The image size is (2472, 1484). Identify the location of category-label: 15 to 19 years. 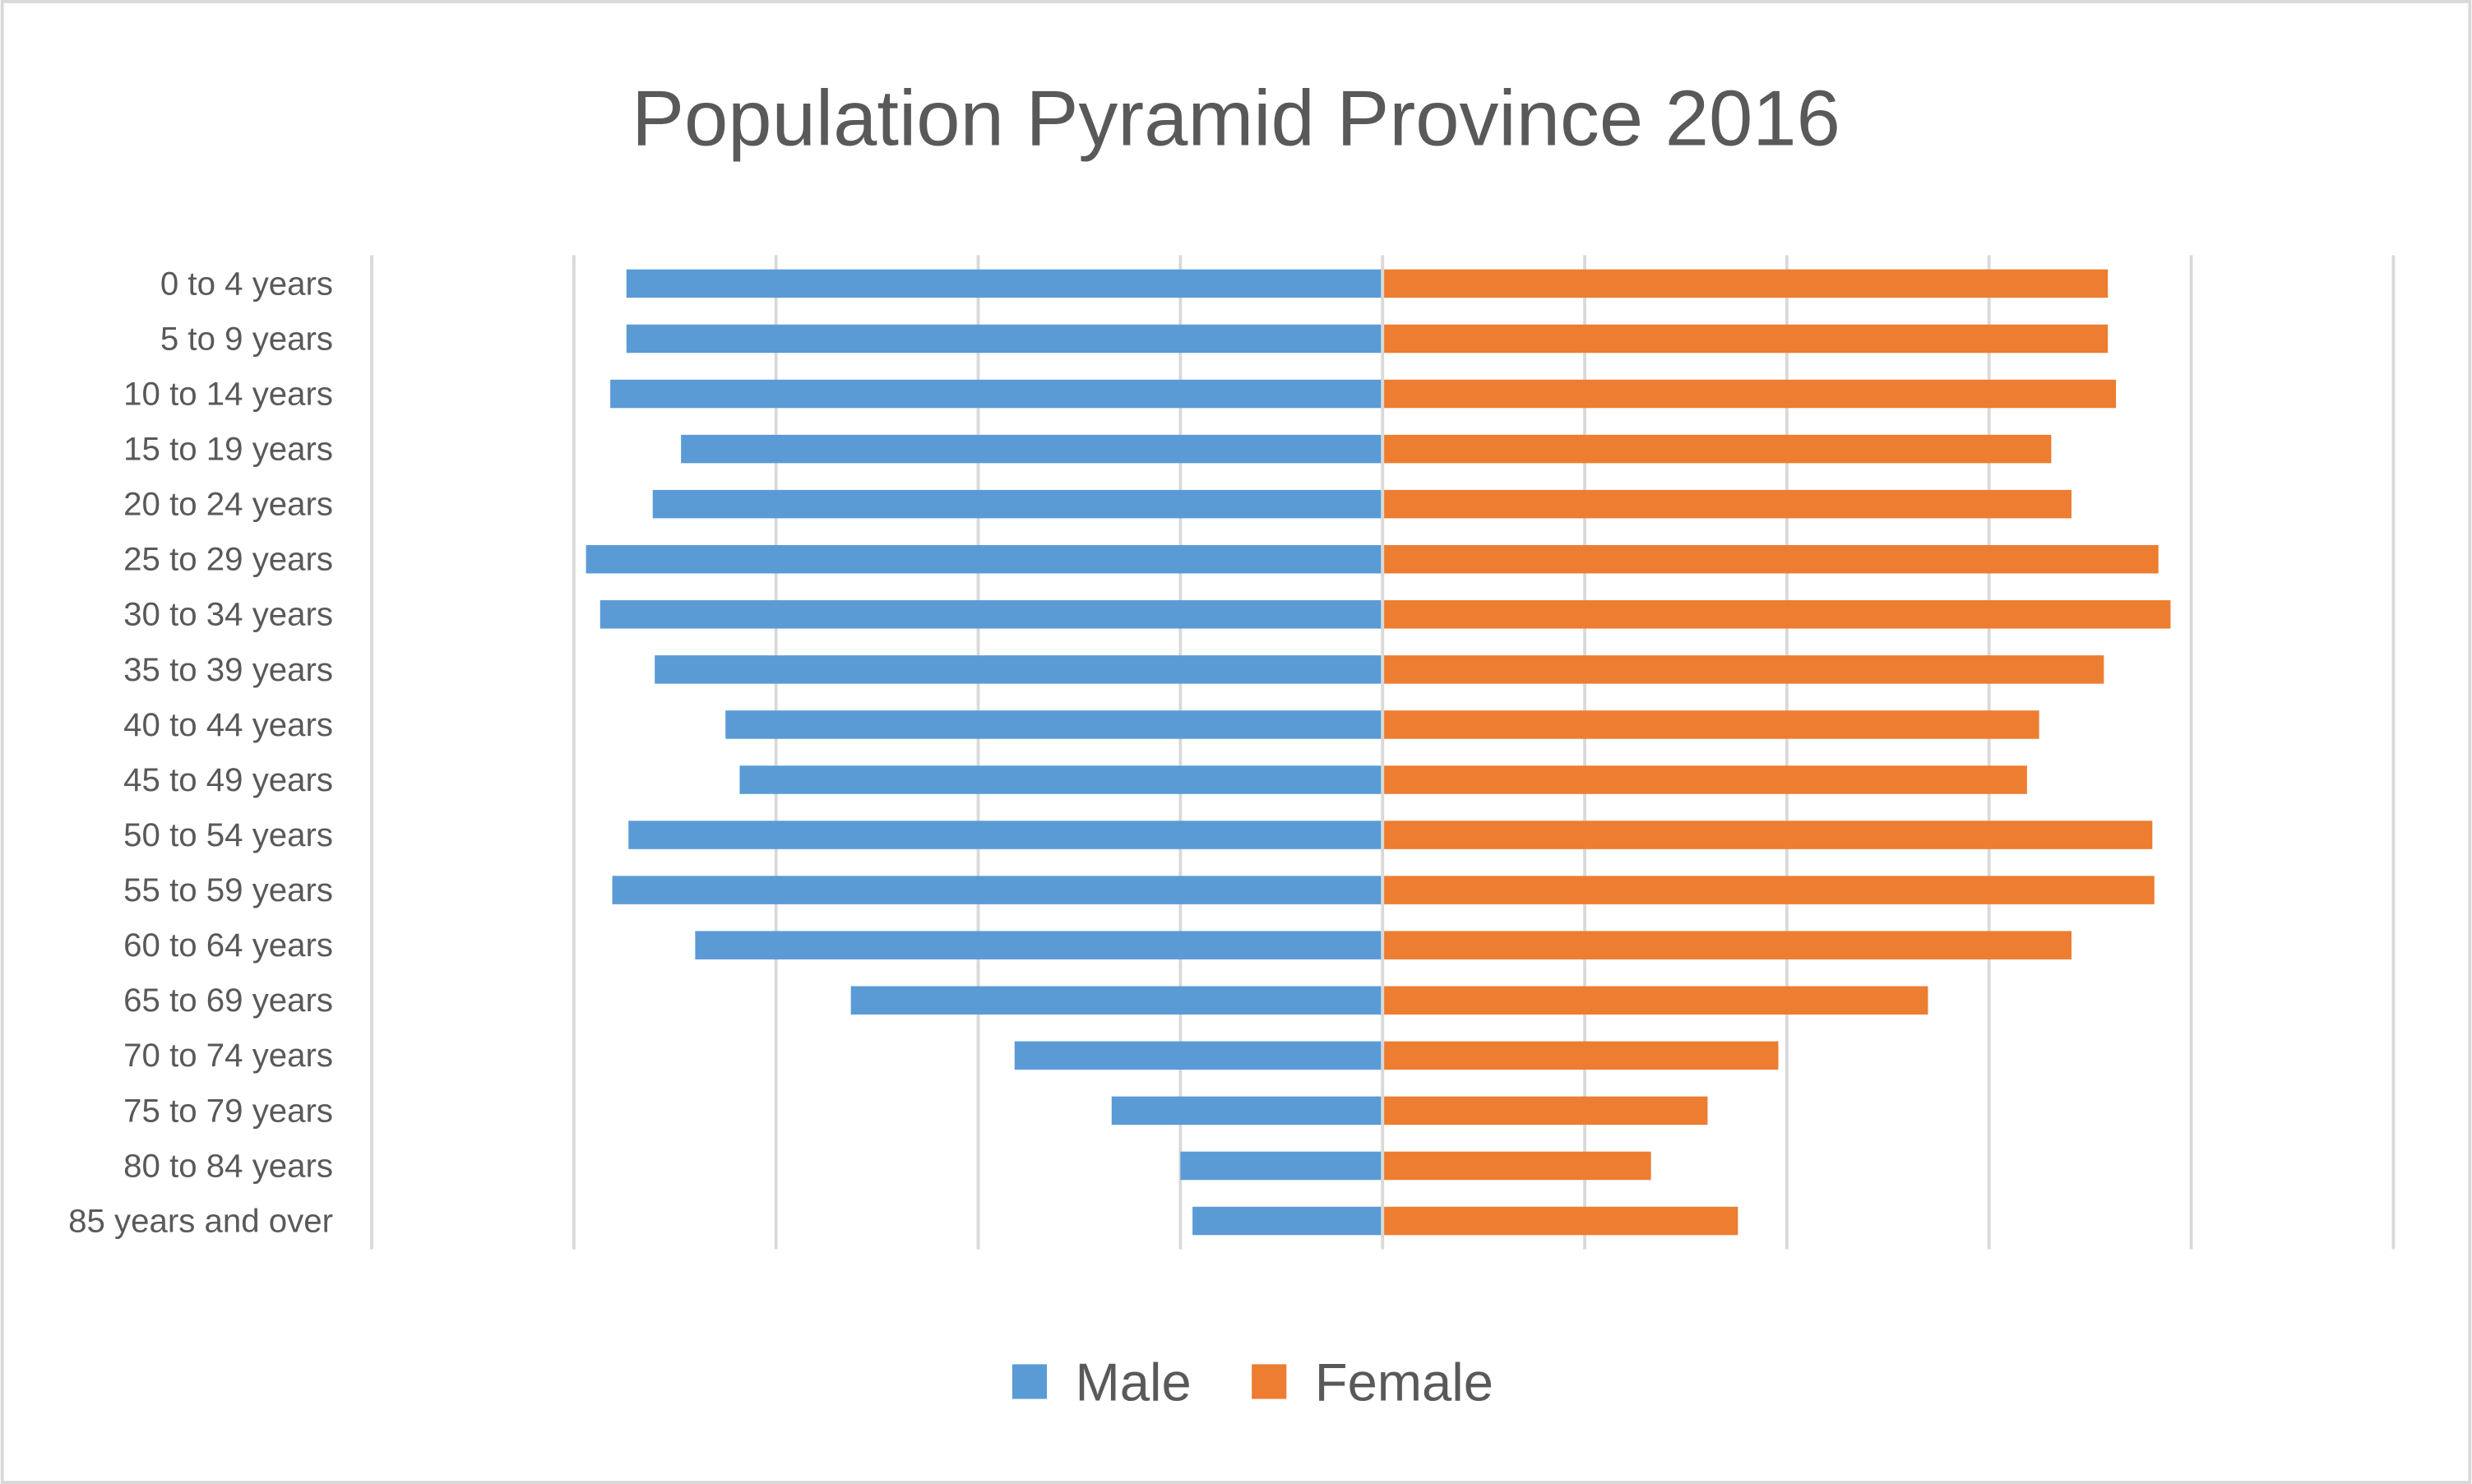
(228, 449).